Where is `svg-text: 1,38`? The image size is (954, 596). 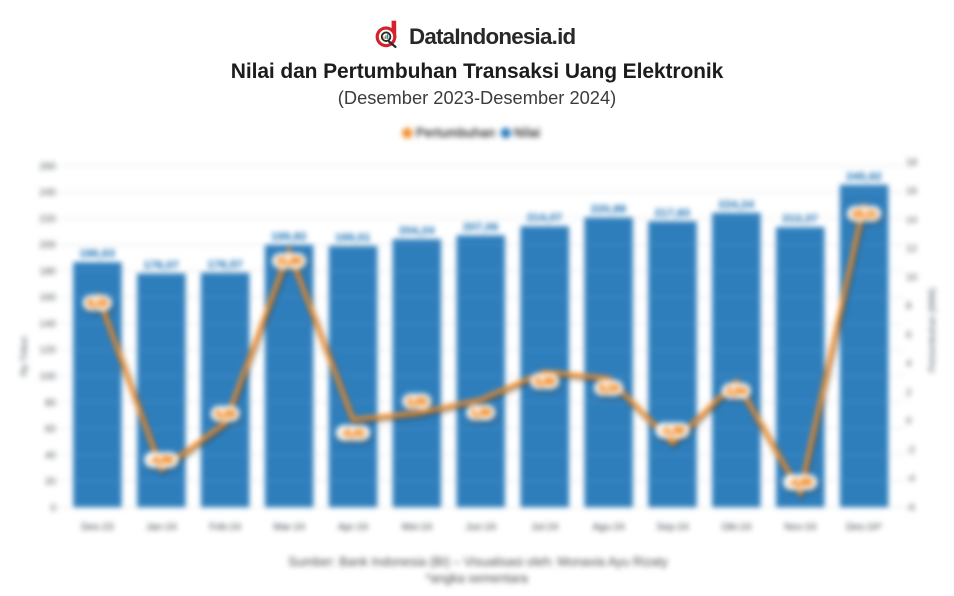
svg-text: 1,38 is located at coordinates (481, 413).